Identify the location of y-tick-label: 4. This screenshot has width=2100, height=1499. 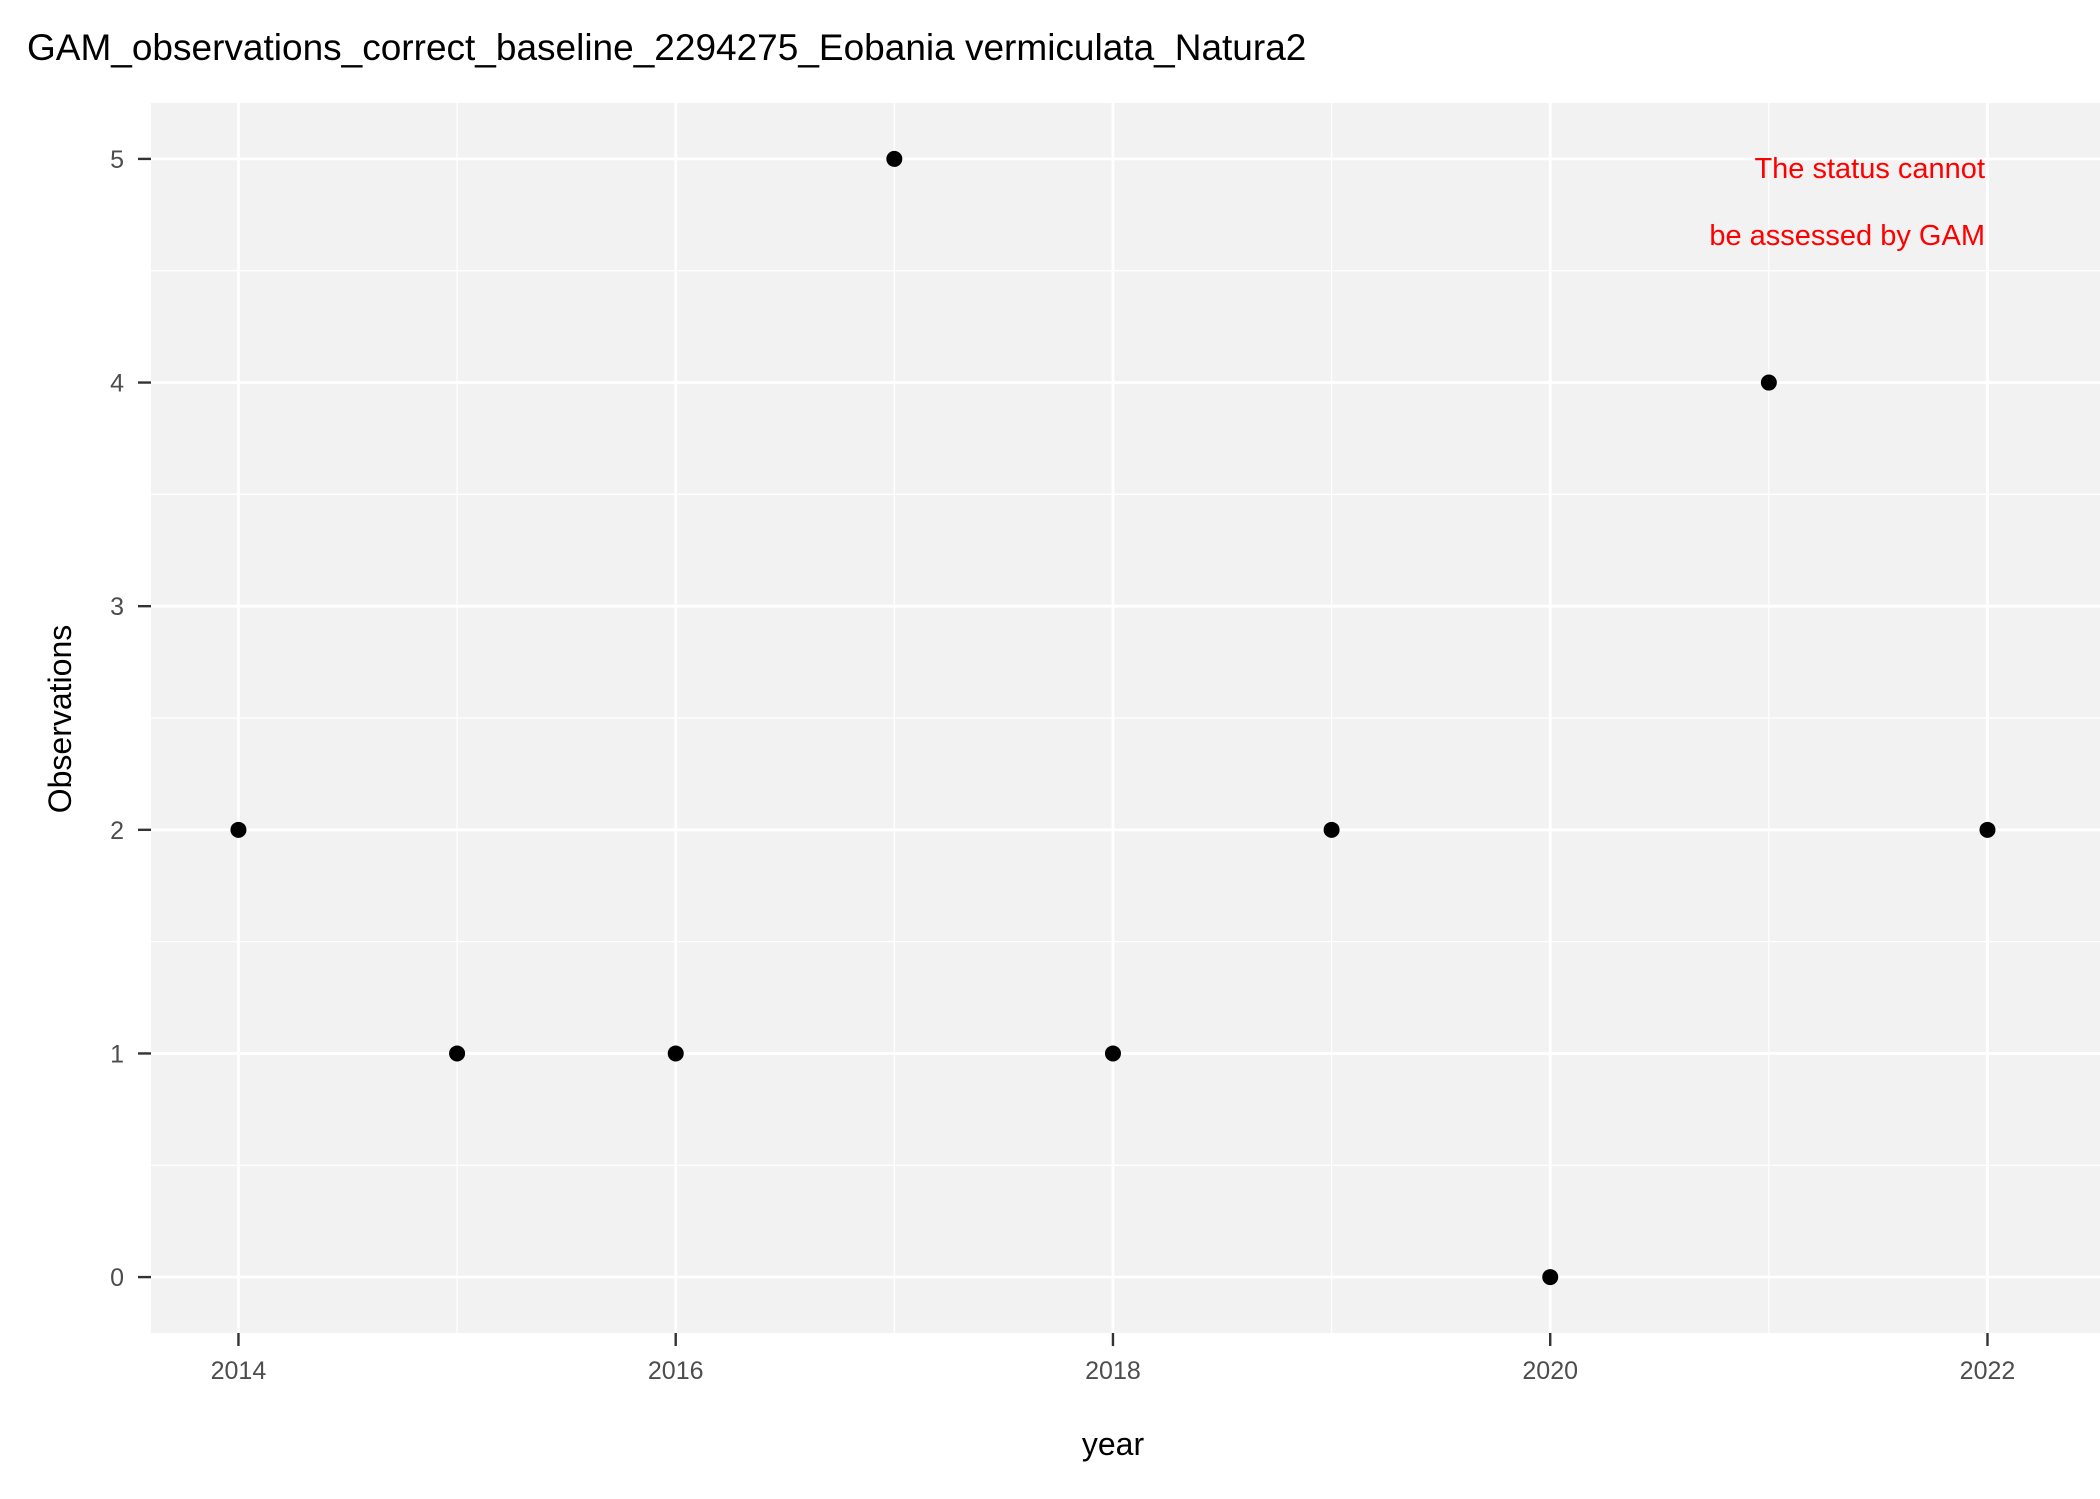
(117, 384).